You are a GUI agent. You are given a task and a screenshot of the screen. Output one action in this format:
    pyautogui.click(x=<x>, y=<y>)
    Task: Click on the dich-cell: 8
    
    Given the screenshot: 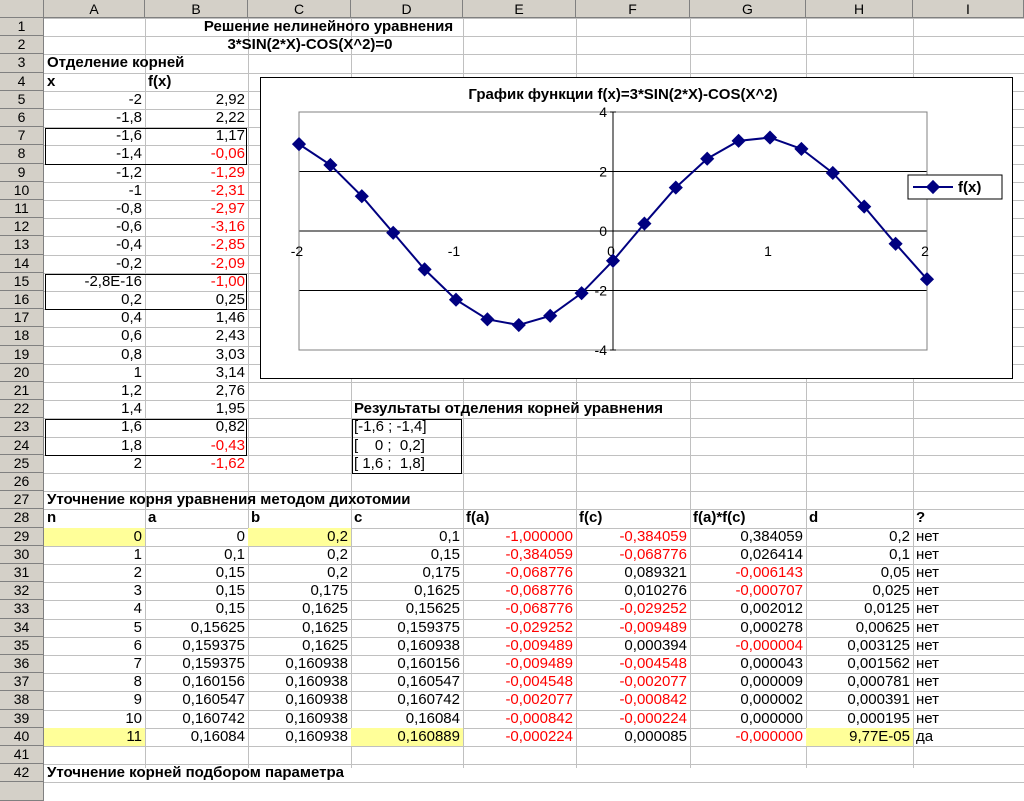 What is the action you would take?
    pyautogui.click(x=137, y=682)
    